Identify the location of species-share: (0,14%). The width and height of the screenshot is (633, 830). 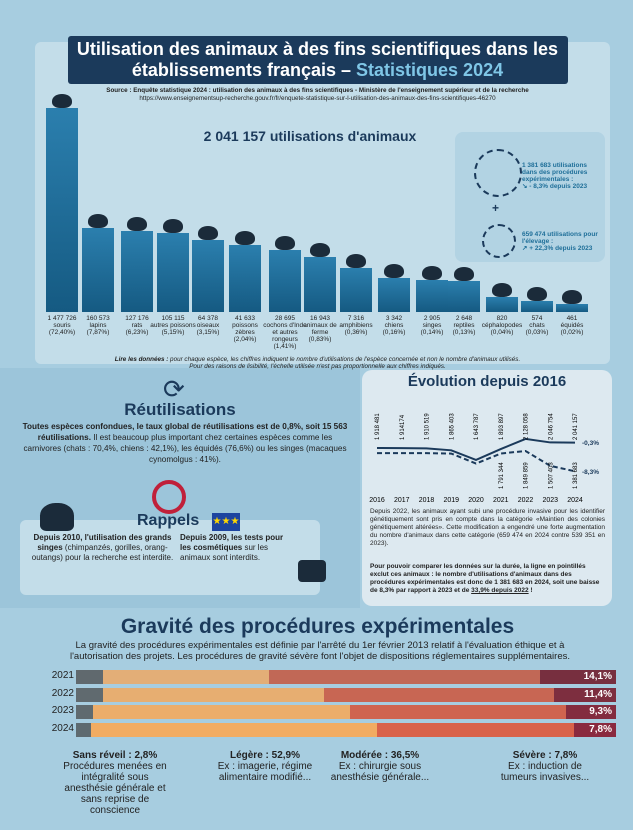
(432, 332).